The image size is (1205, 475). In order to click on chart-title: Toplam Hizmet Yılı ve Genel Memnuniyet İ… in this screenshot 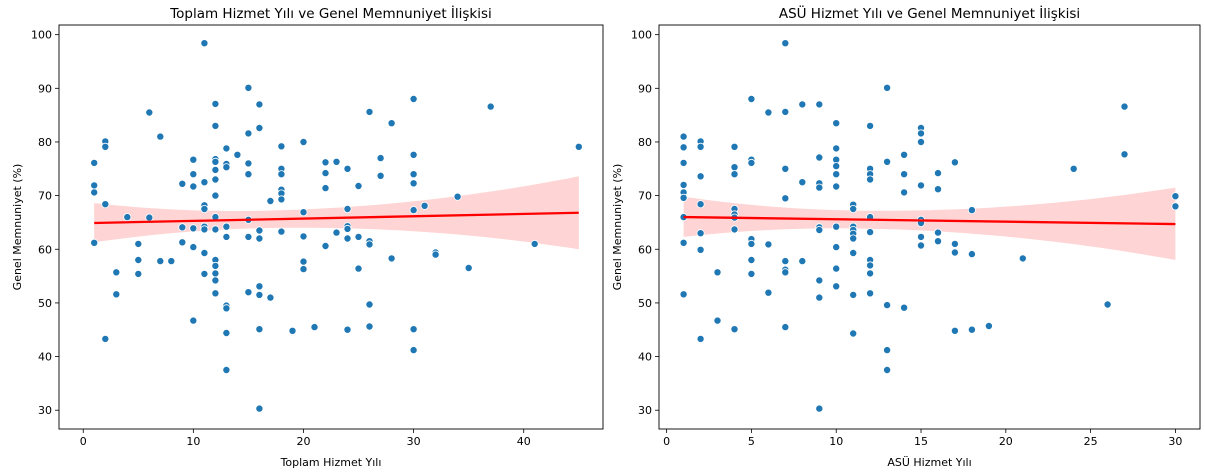, I will do `click(330, 13)`.